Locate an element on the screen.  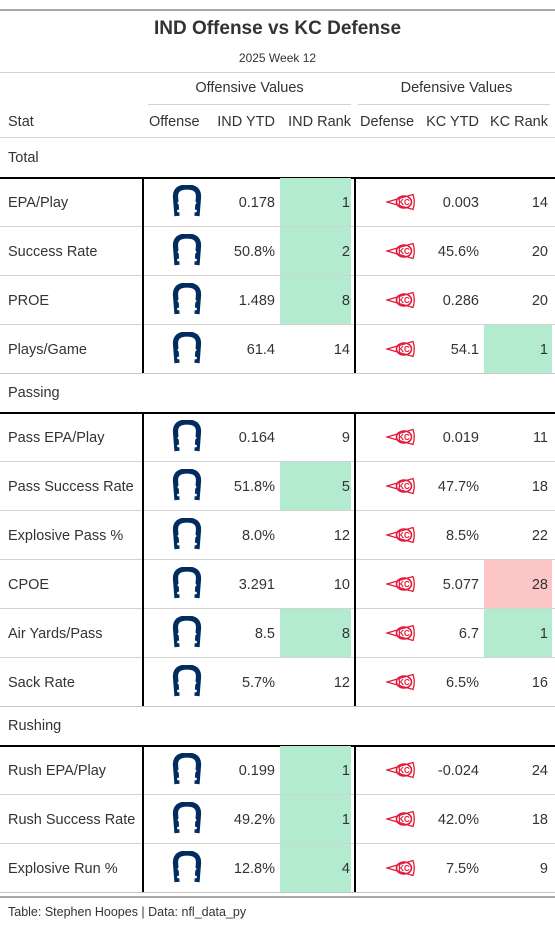
kc-rank-value: 24 is located at coordinates (539, 771).